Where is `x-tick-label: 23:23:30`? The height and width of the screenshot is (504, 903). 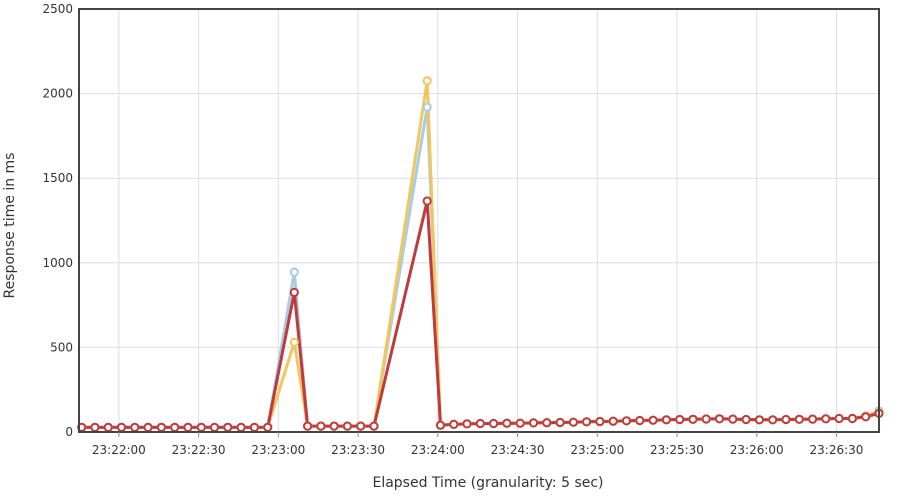
x-tick-label: 23:23:30 is located at coordinates (358, 450).